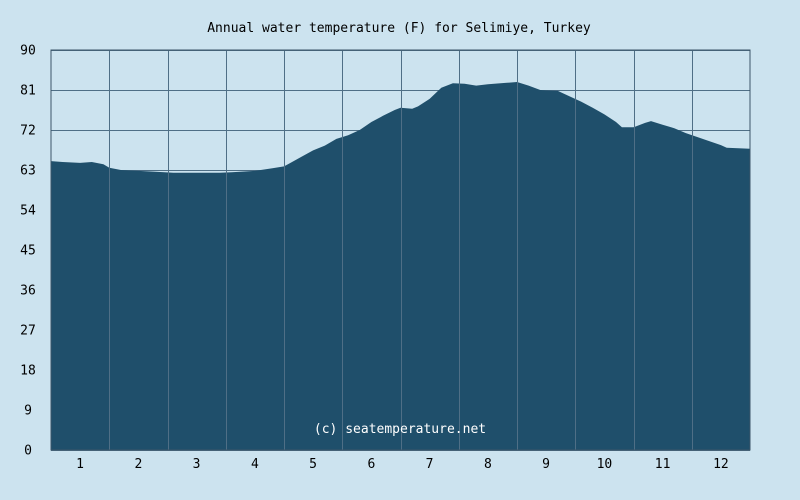  I want to click on x-tick-label-3: 3, so click(197, 464).